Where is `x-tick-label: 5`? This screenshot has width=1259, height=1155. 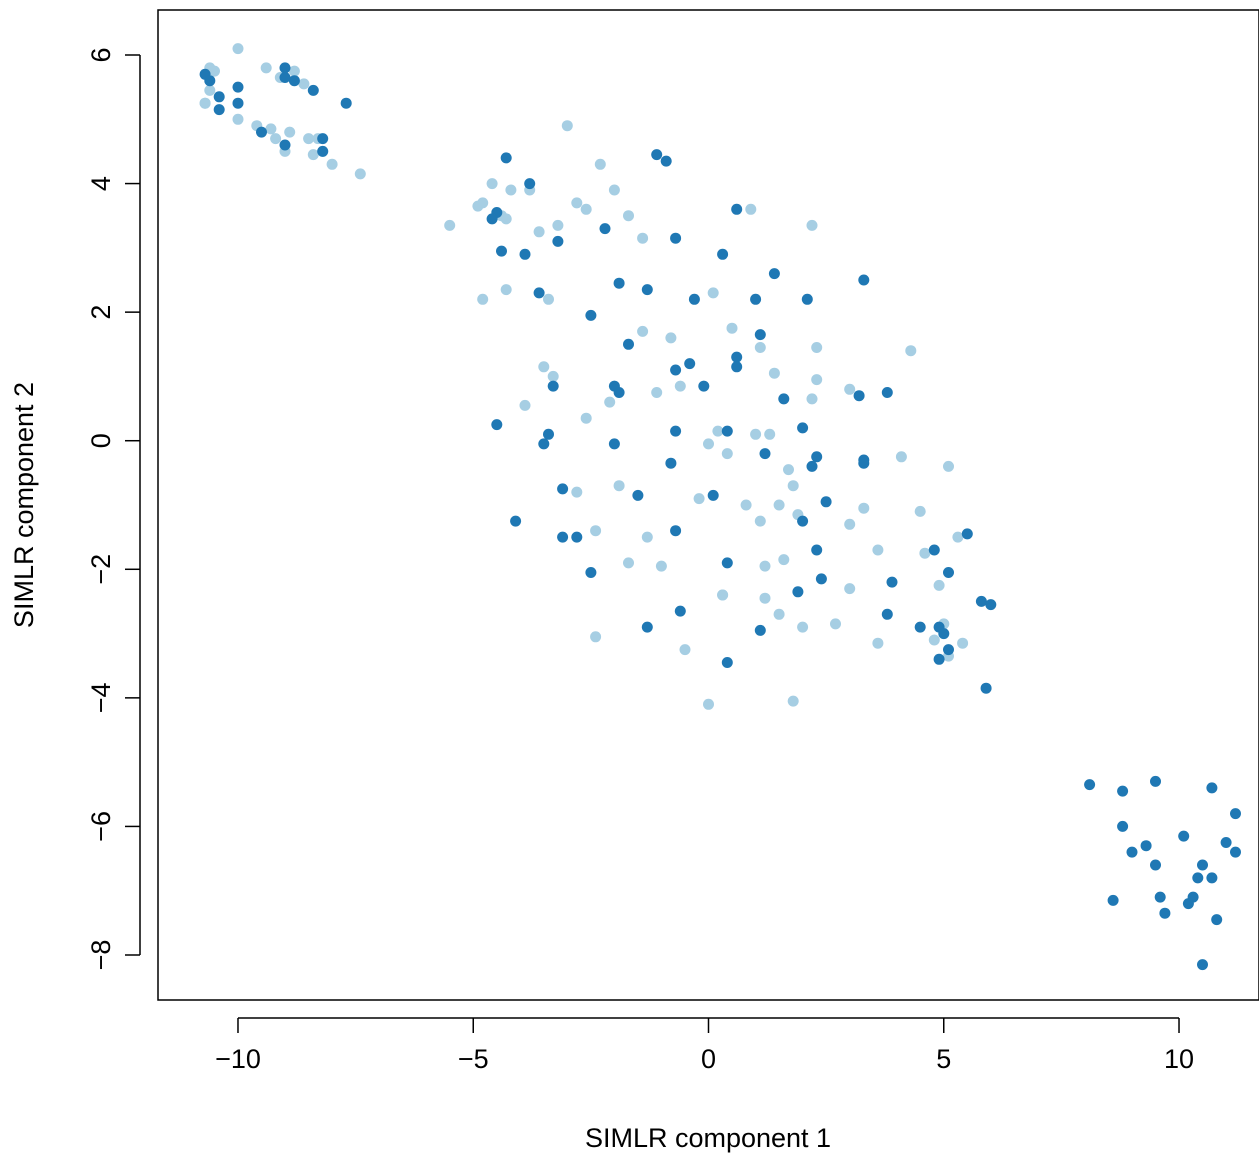
x-tick-label: 5 is located at coordinates (943, 1059).